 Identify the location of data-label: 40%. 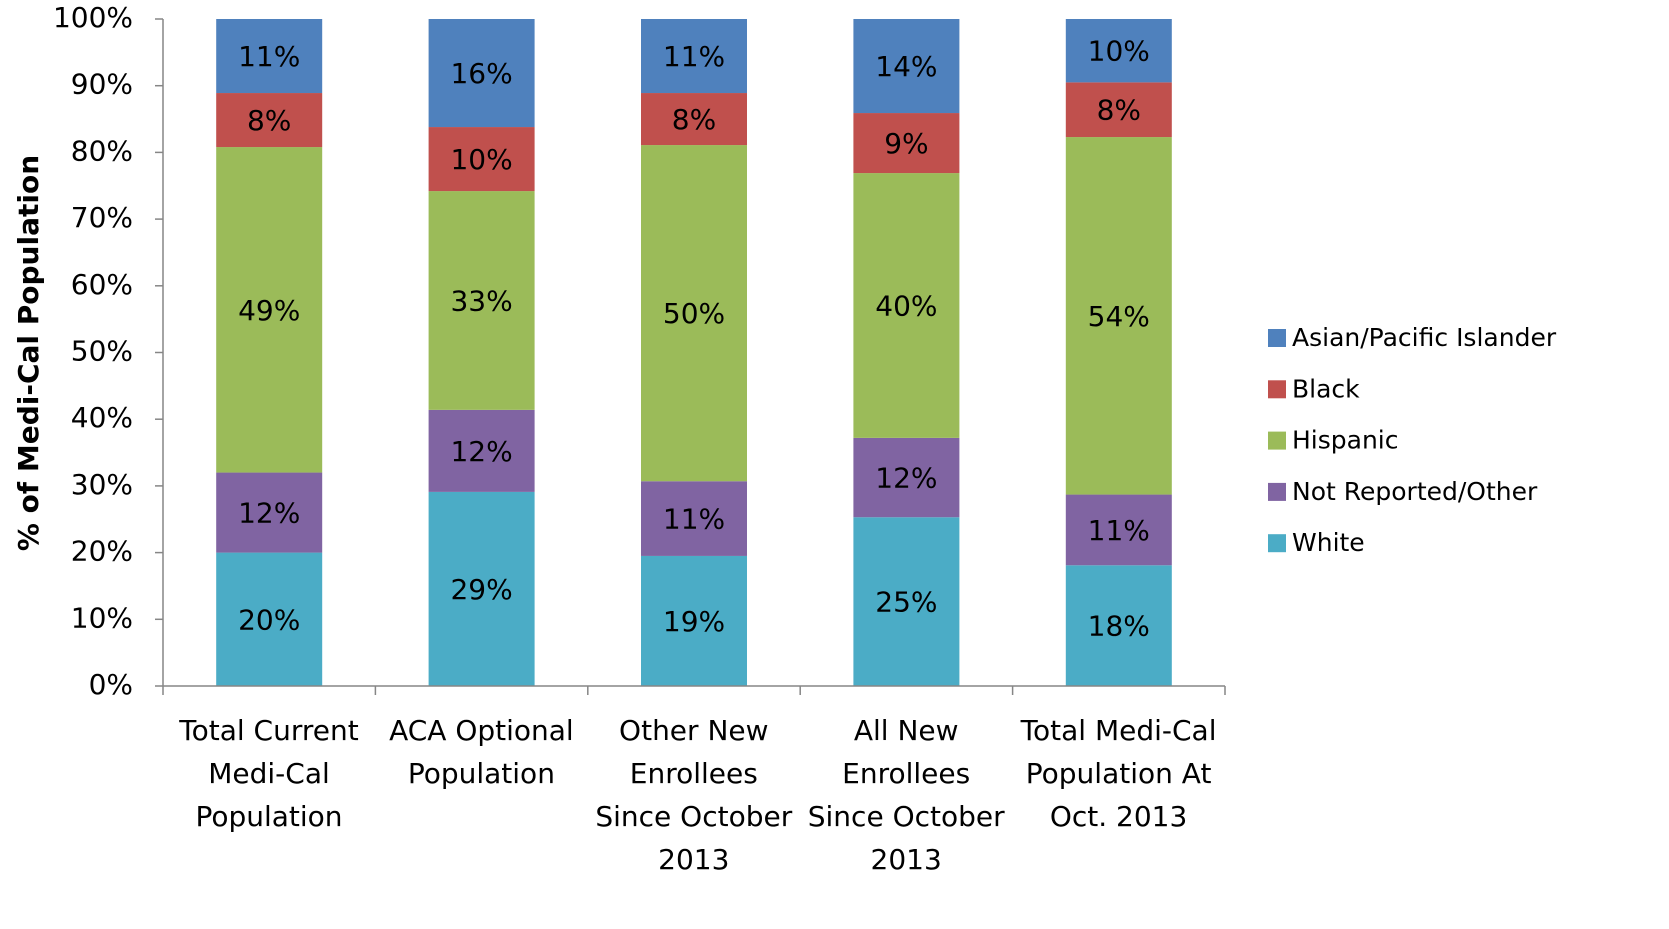
(906, 305).